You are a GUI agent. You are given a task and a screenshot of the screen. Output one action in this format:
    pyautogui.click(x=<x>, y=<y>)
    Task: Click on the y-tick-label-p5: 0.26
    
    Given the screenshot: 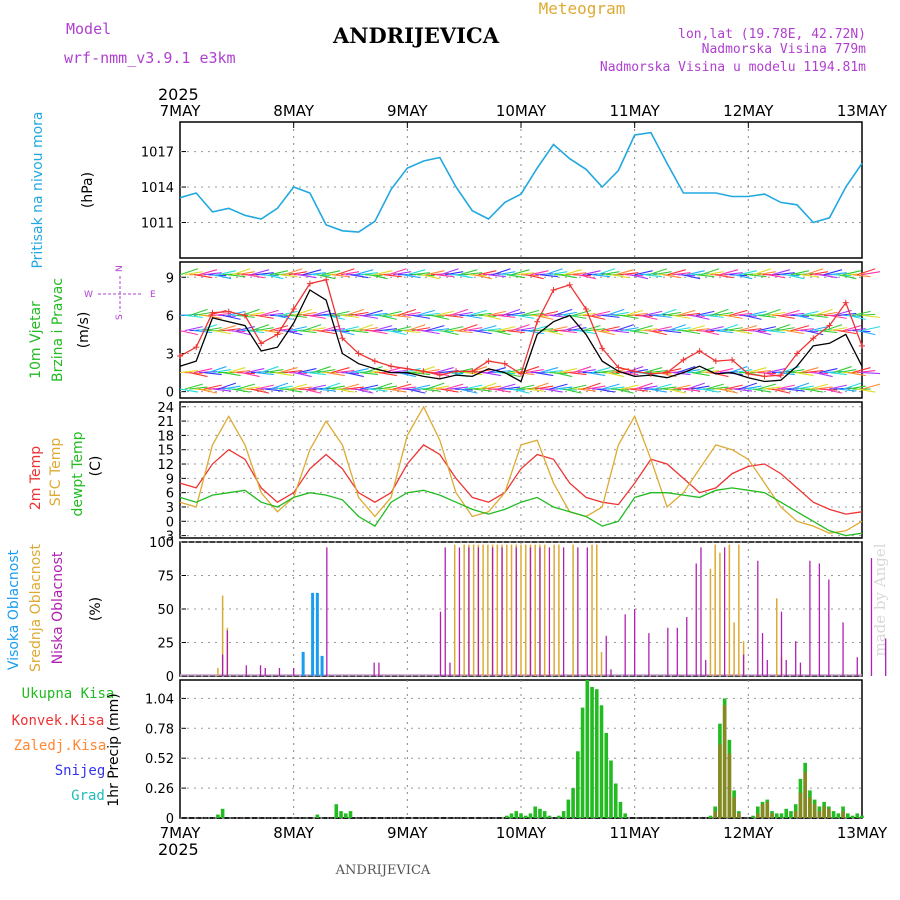 What is the action you would take?
    pyautogui.click(x=159, y=789)
    